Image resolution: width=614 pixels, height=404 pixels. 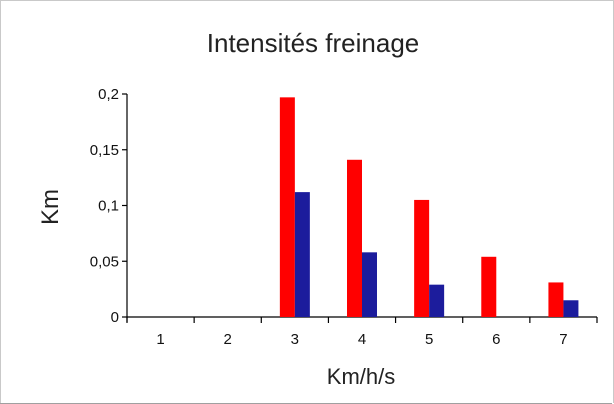 What do you see at coordinates (429, 339) in the screenshot?
I see `x-tick-label: 5` at bounding box center [429, 339].